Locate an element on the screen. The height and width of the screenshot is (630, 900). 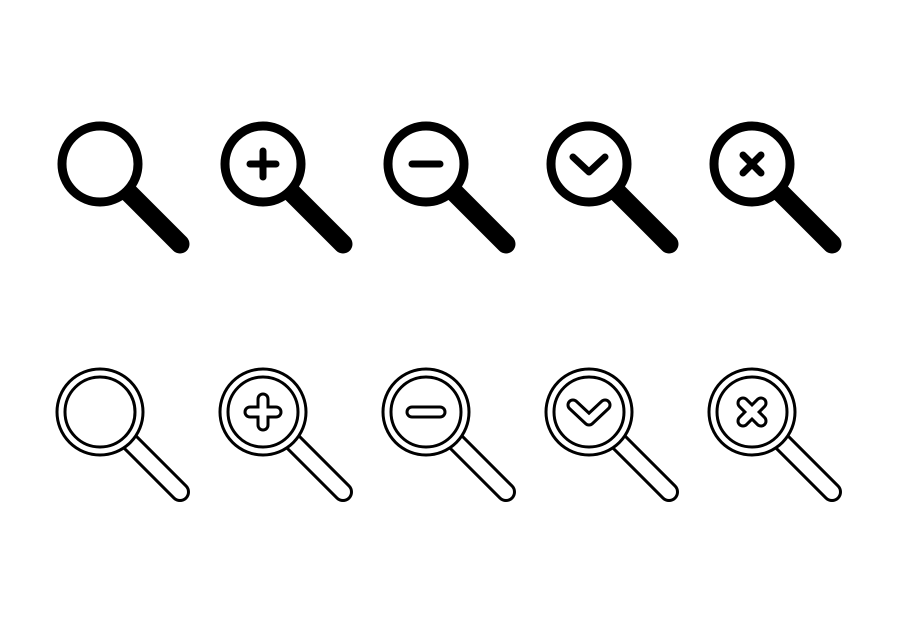
magnifier-outline-icon is located at coordinates (122, 434).